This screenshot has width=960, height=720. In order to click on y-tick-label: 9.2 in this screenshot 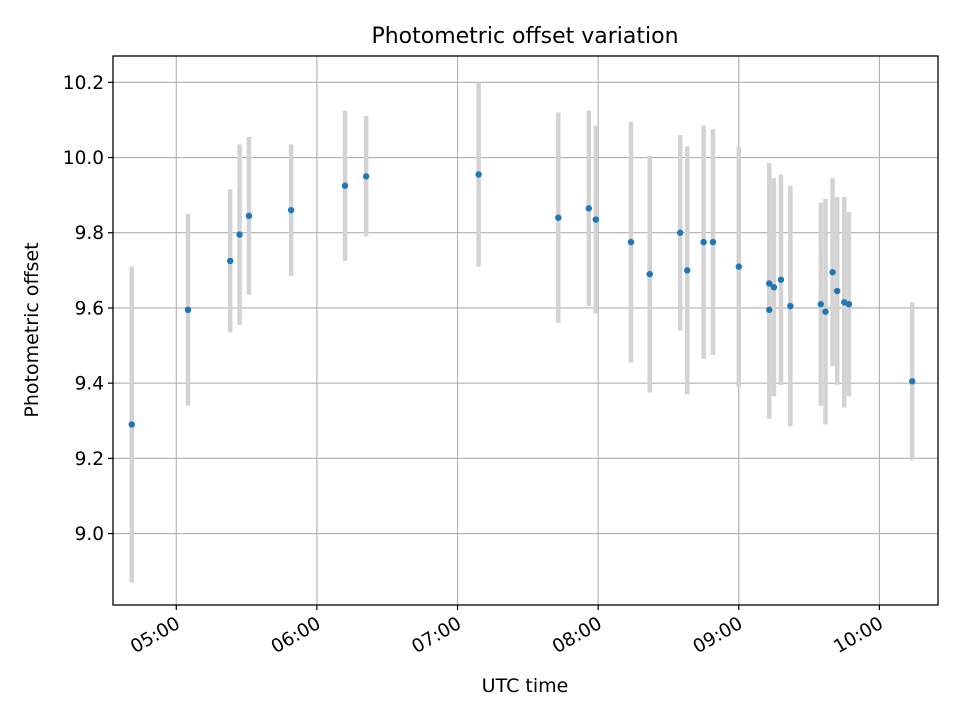, I will do `click(89, 459)`.